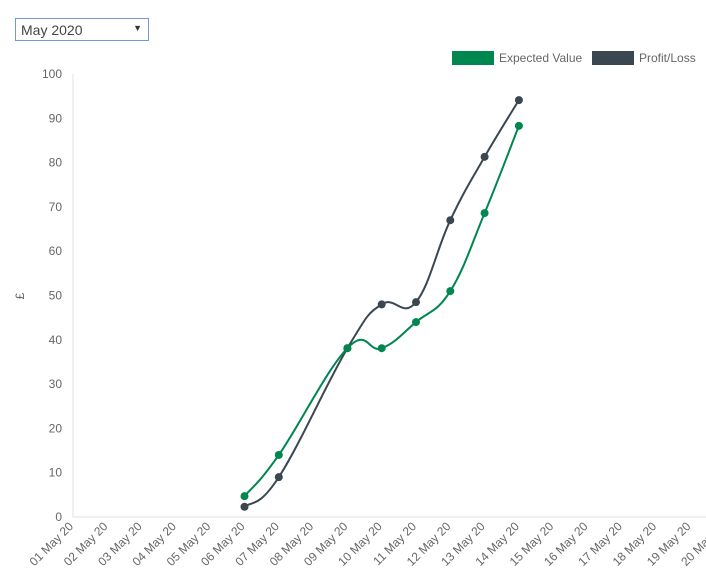  What do you see at coordinates (137, 28) in the screenshot?
I see `caret-down-icon: ▼` at bounding box center [137, 28].